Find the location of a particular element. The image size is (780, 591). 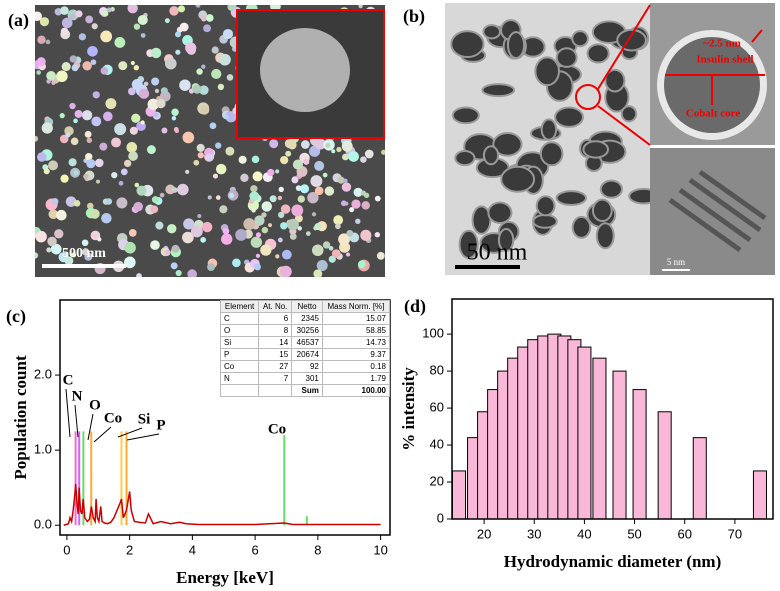

table-row: P 15 20674 9.37 is located at coordinates (305, 354).